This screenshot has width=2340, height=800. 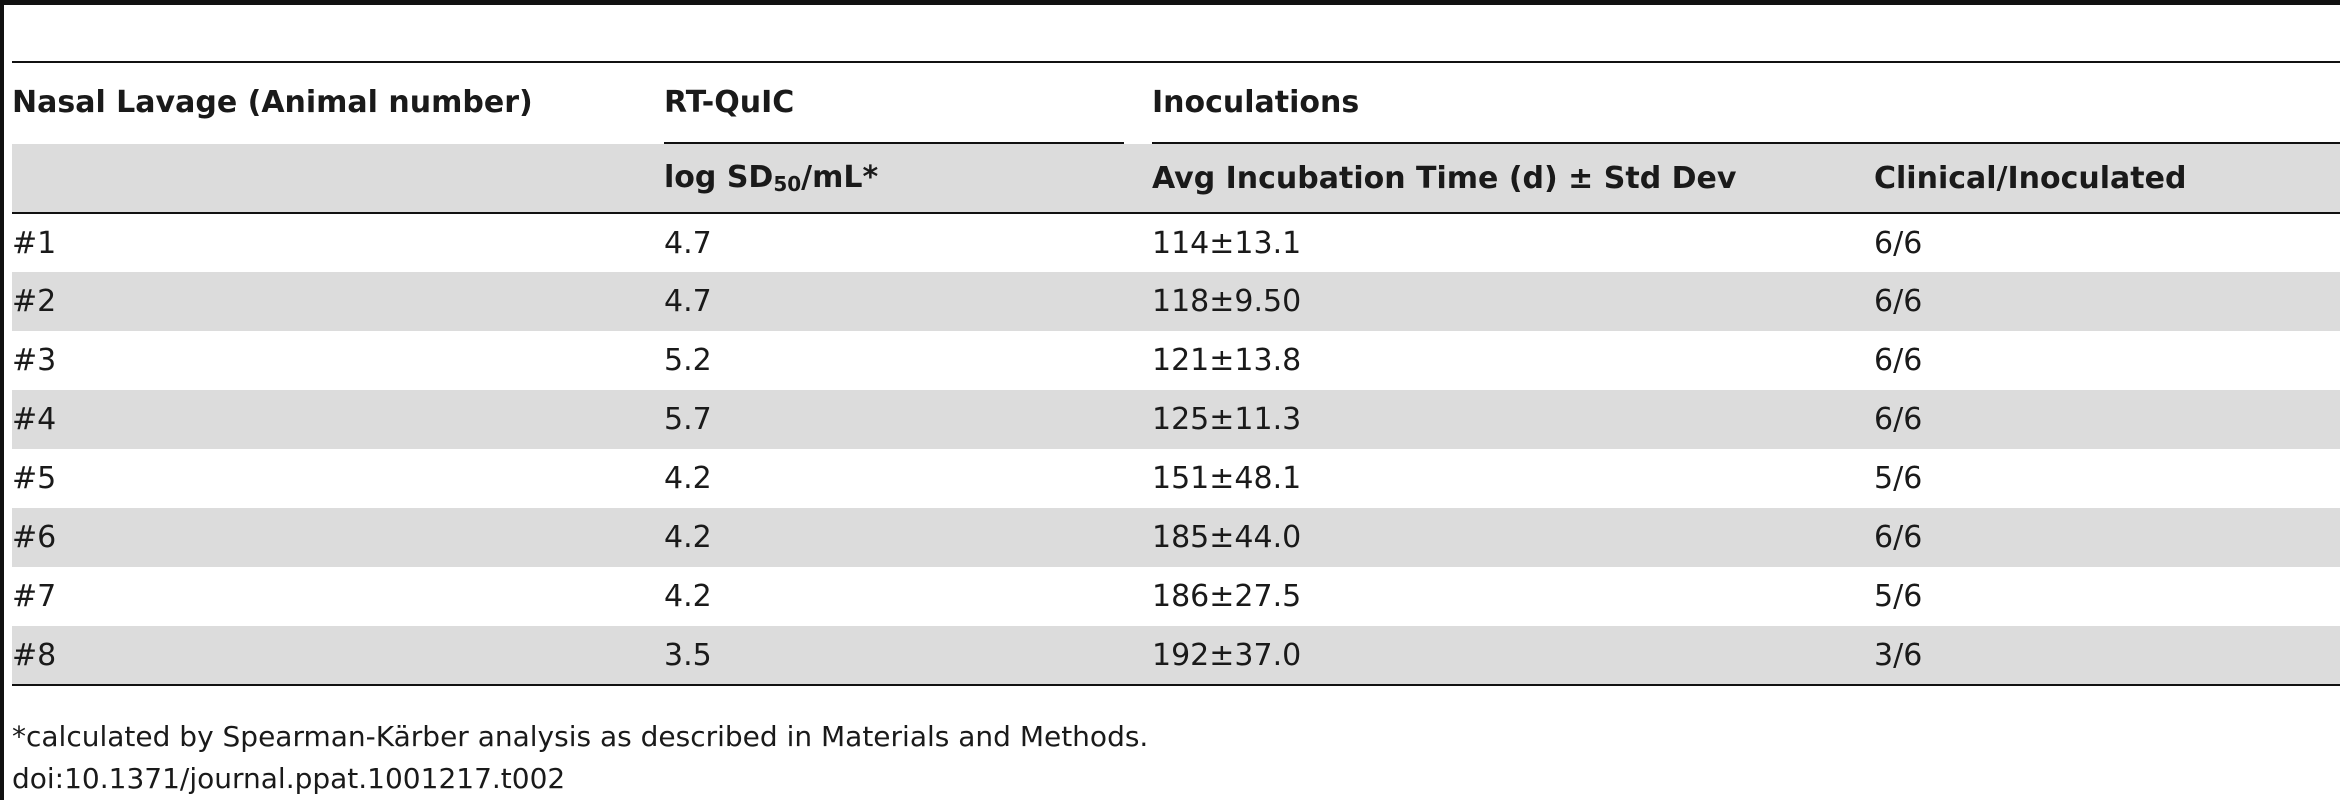 What do you see at coordinates (272, 102) in the screenshot?
I see `header-nasal-lavage: Nasal Lavage (Animal number)` at bounding box center [272, 102].